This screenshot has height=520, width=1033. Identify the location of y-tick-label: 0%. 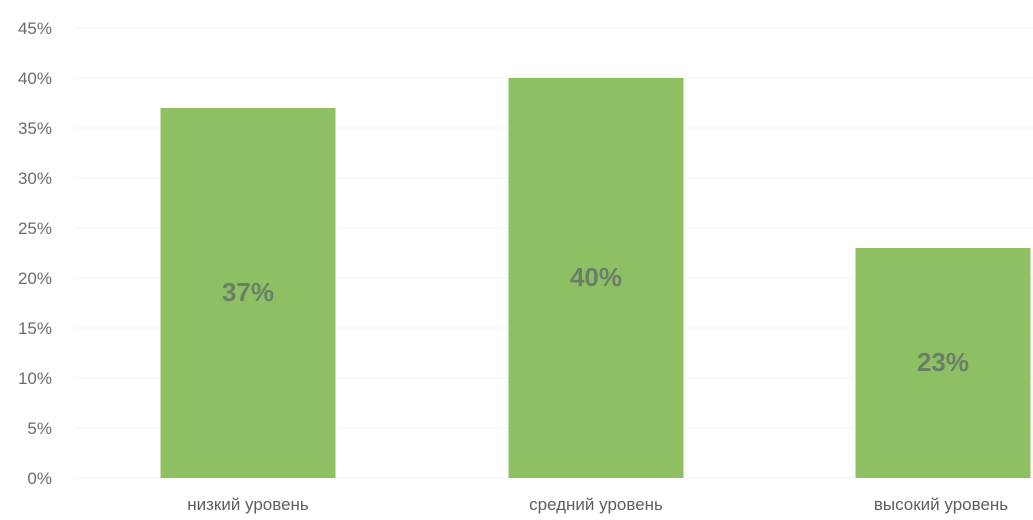
(39, 478).